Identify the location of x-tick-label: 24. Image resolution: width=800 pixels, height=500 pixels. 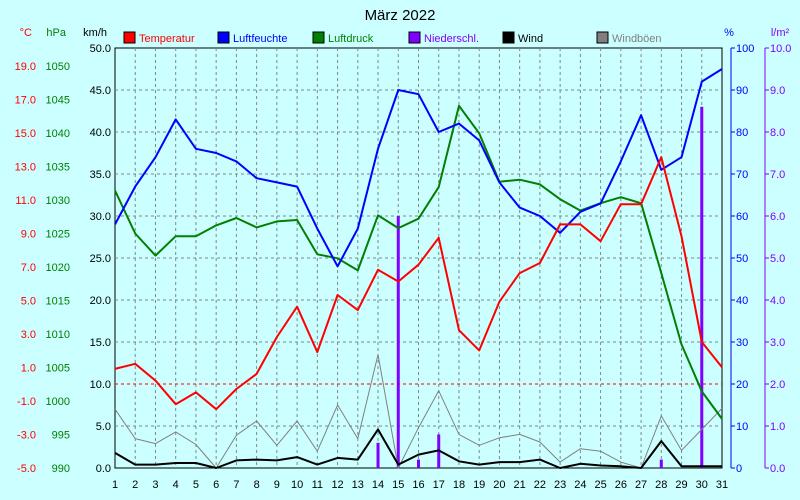
(580, 485).